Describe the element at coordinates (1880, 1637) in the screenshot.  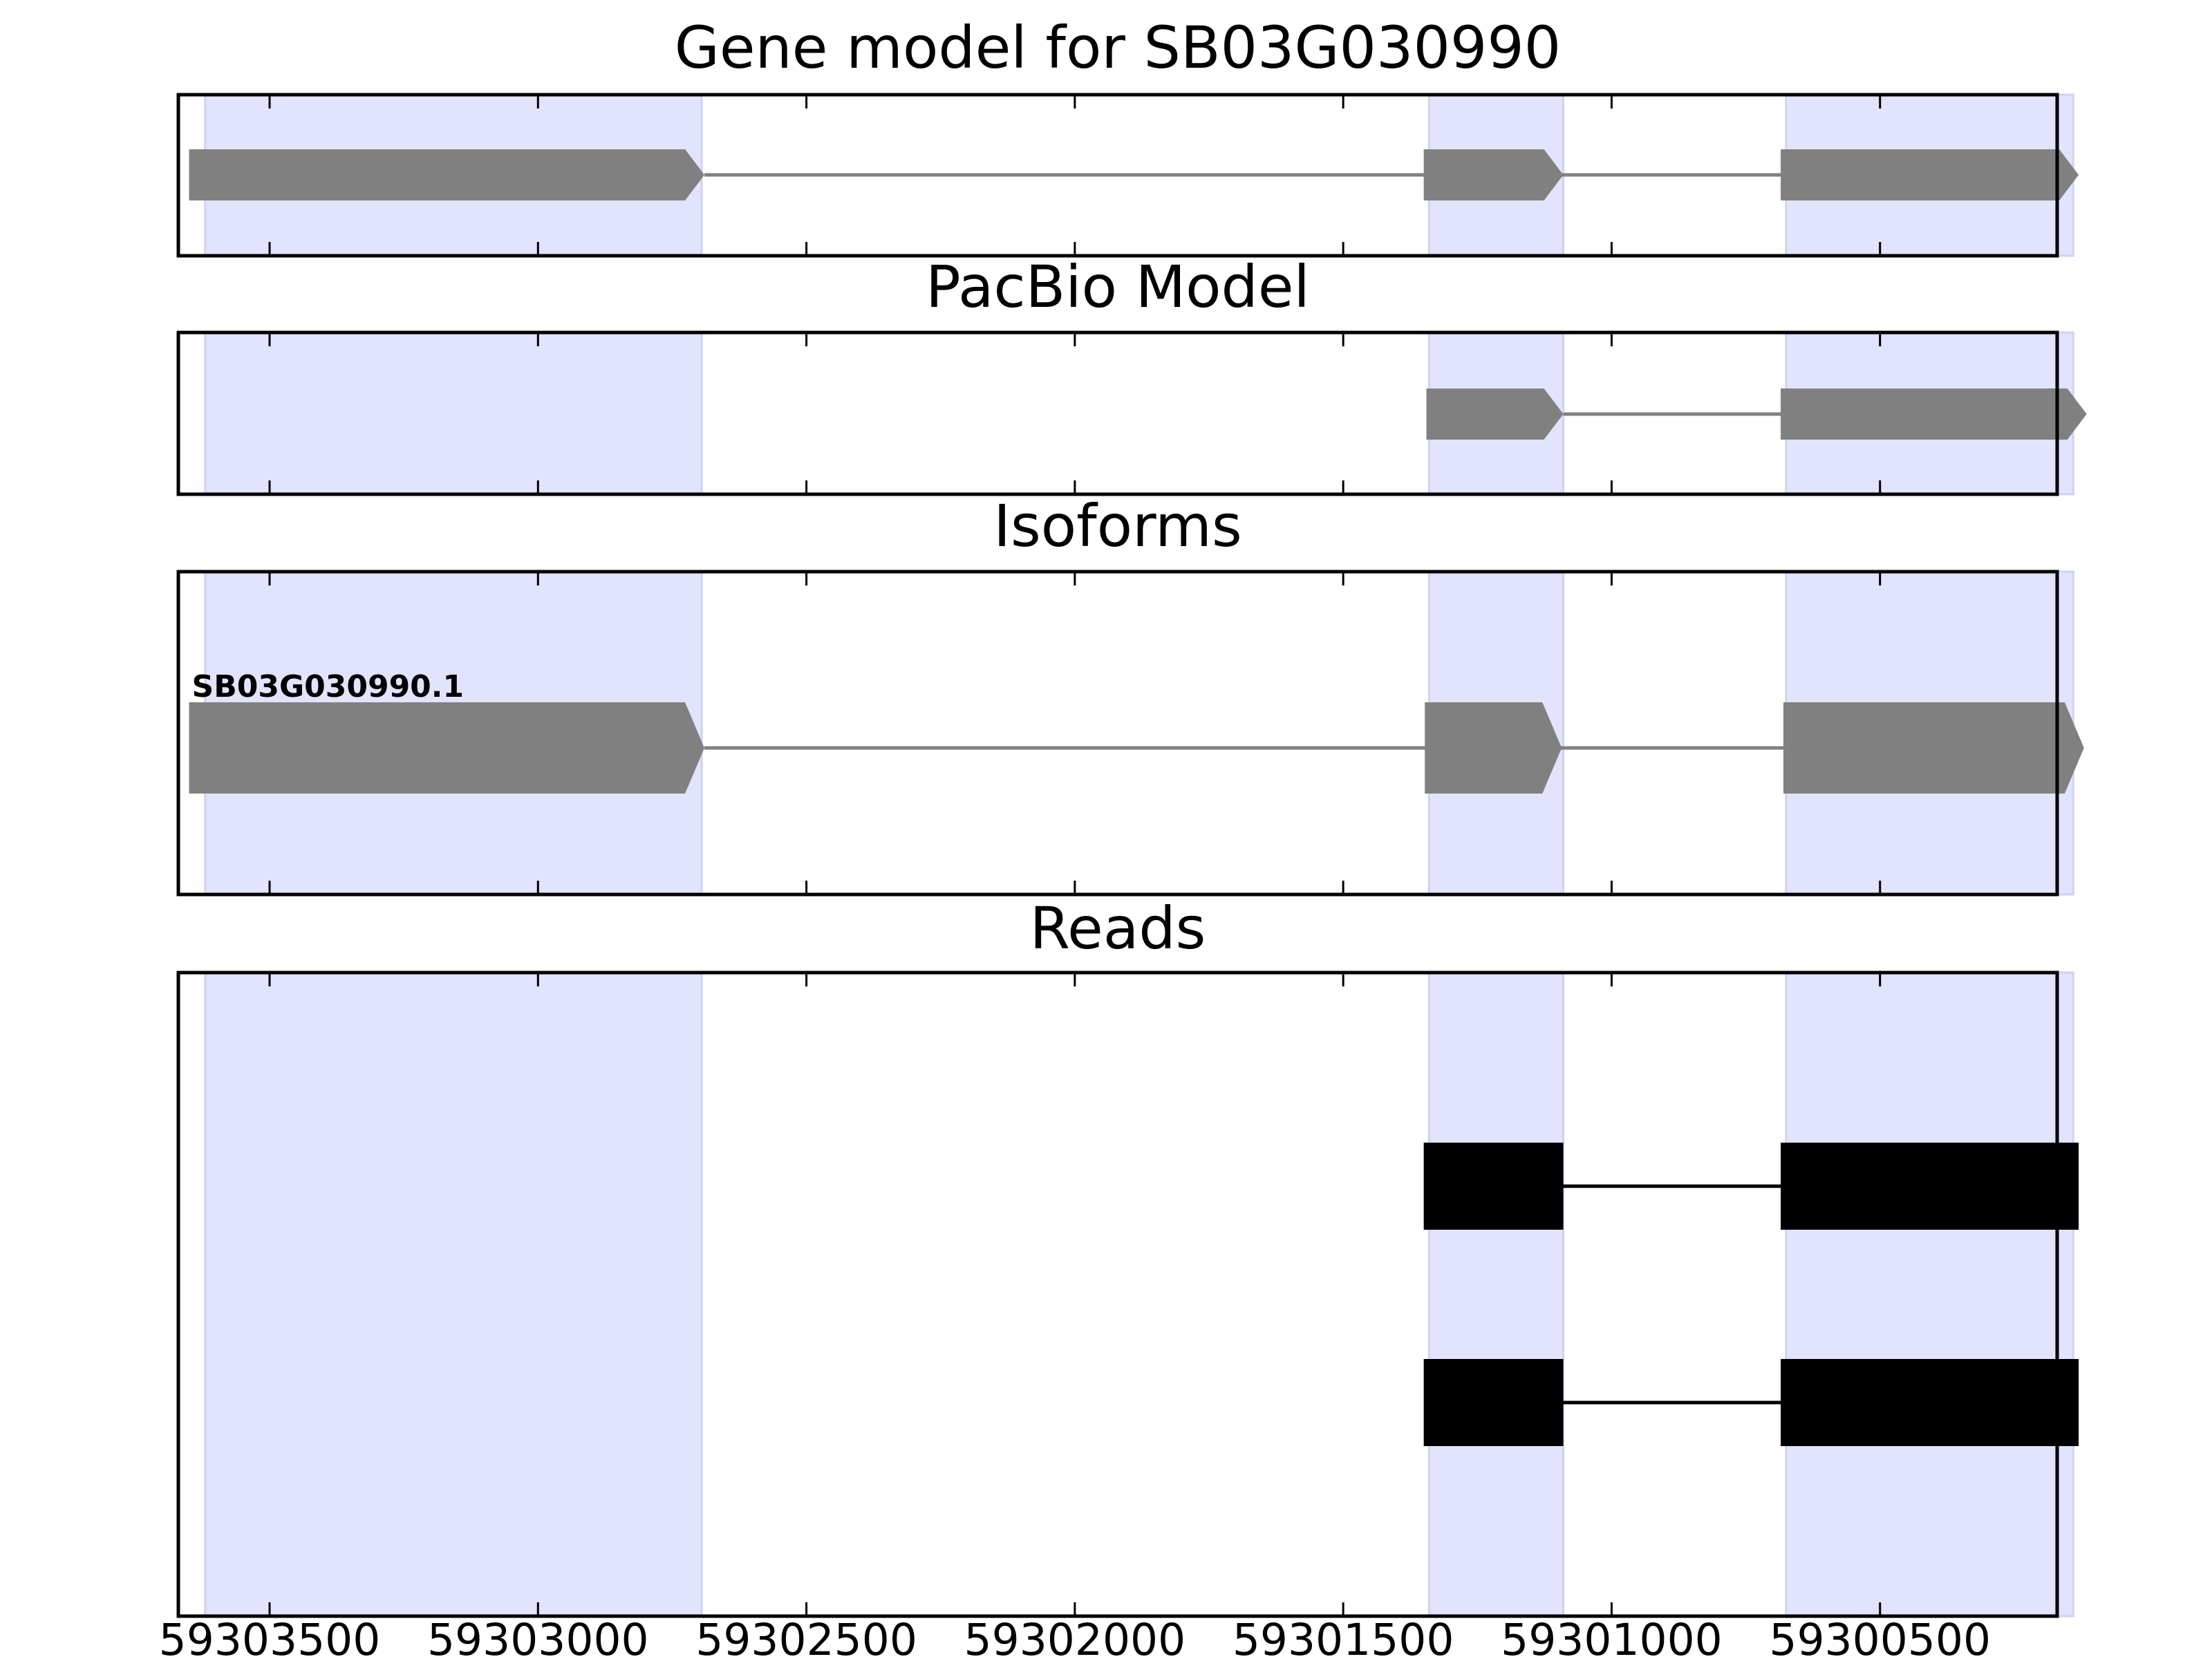
I see `x-tick-label: 59300500` at that location.